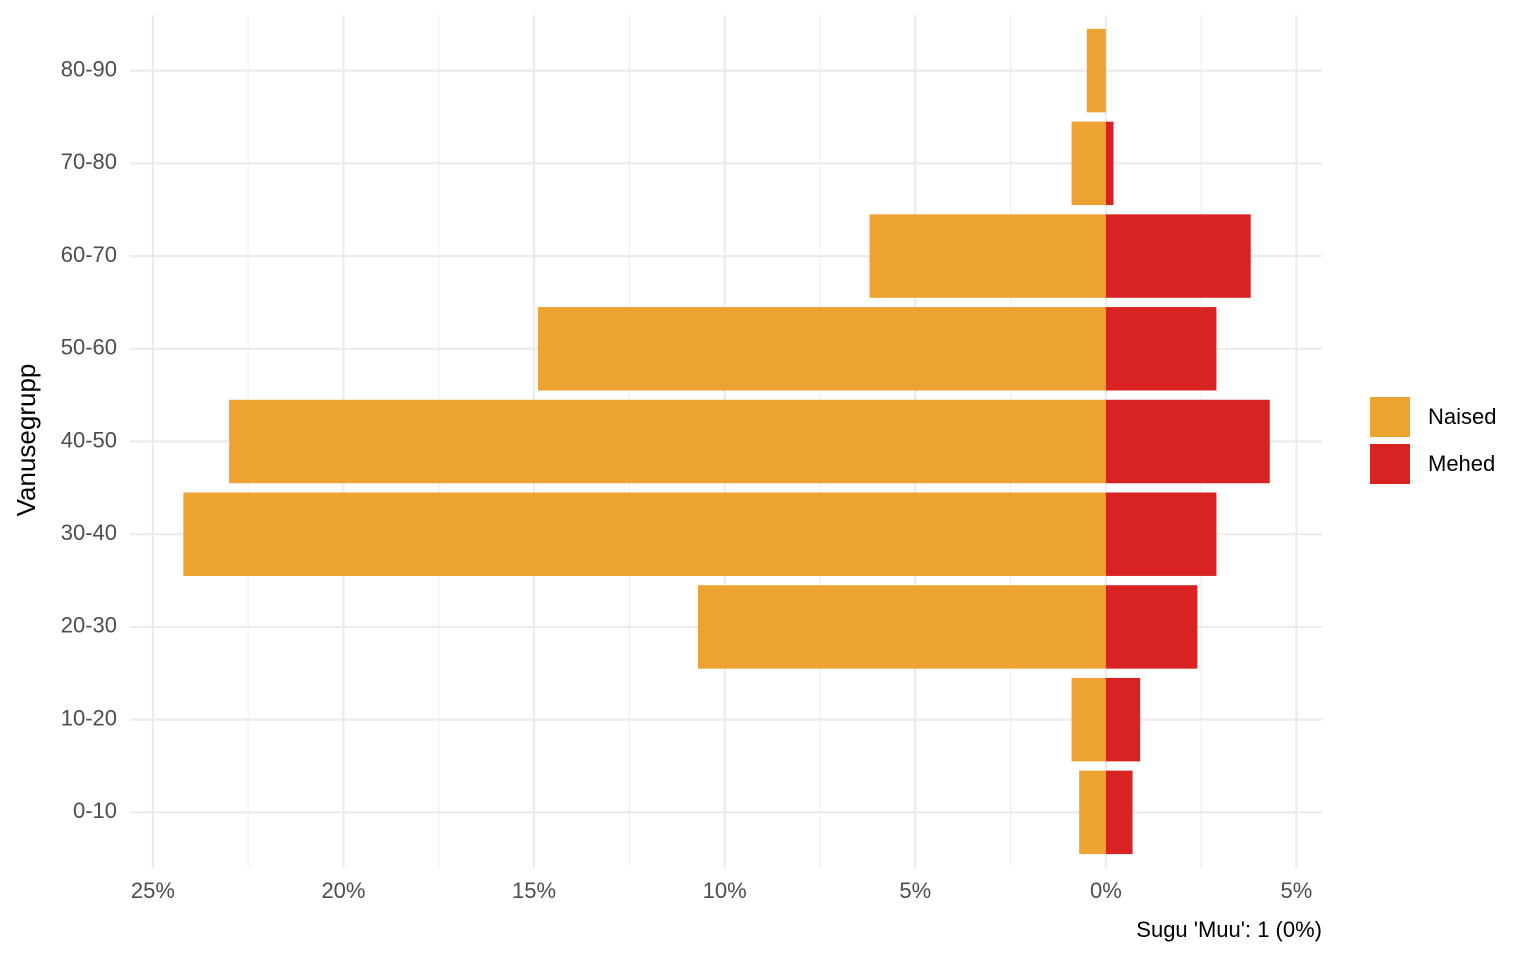 The width and height of the screenshot is (1536, 960). I want to click on y-tick-label: 70-80, so click(89, 161).